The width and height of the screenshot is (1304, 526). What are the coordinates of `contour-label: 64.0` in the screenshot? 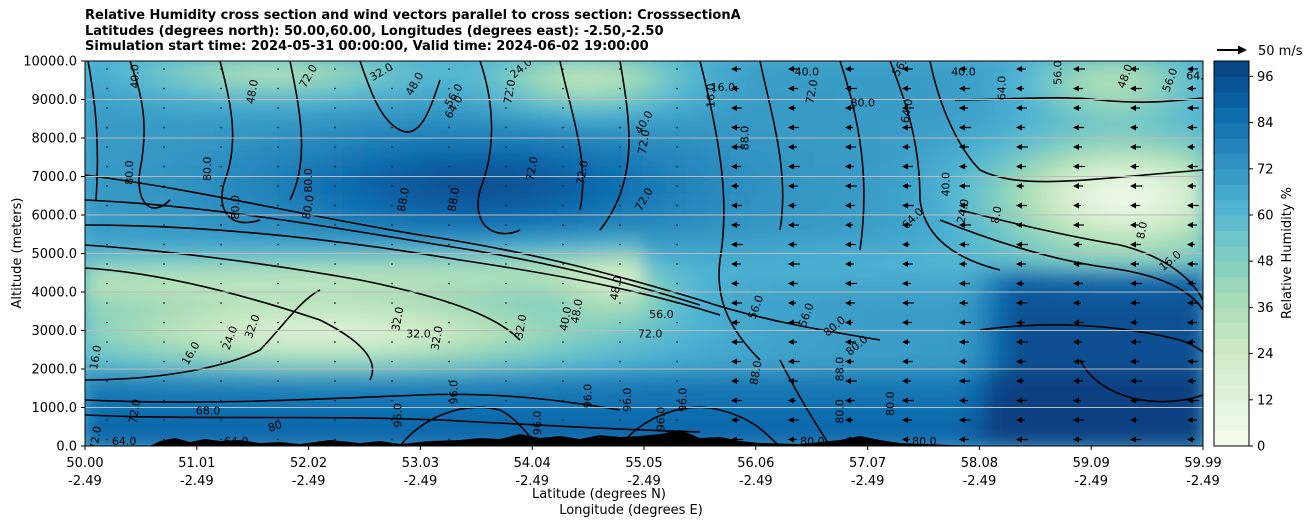 It's located at (124, 441).